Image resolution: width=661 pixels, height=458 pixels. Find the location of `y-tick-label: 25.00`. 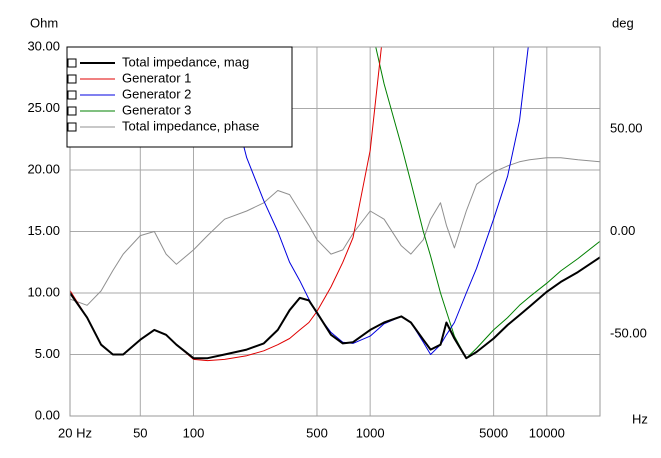

y-tick-label: 25.00 is located at coordinates (43, 107).